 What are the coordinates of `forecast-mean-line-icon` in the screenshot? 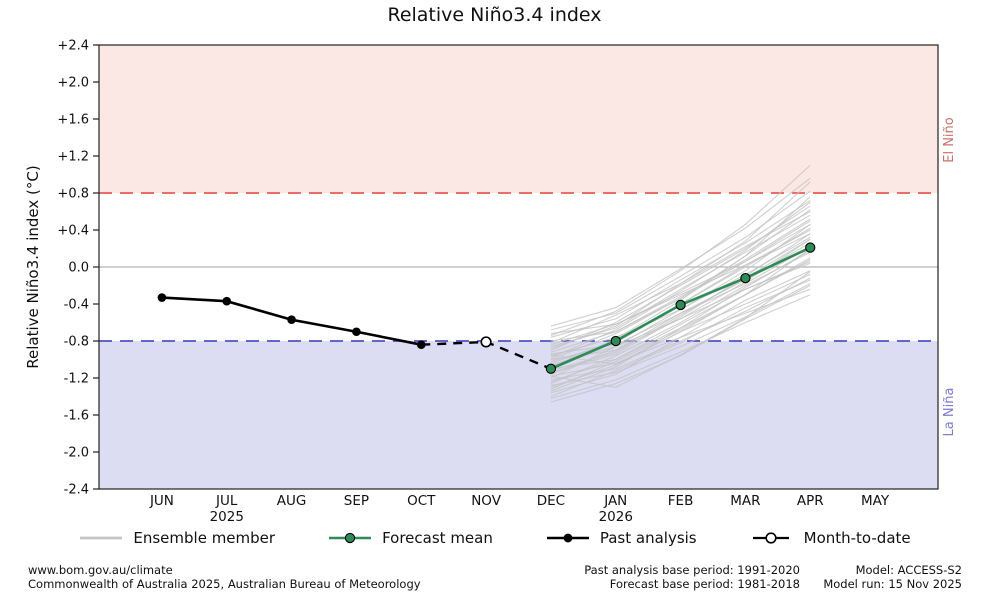 It's located at (350, 538).